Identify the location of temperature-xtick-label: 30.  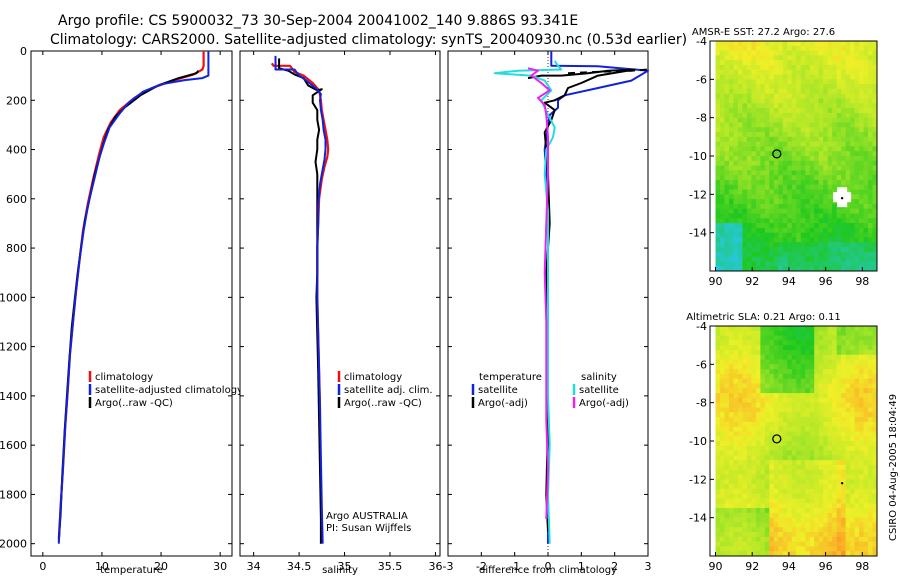
(220, 566).